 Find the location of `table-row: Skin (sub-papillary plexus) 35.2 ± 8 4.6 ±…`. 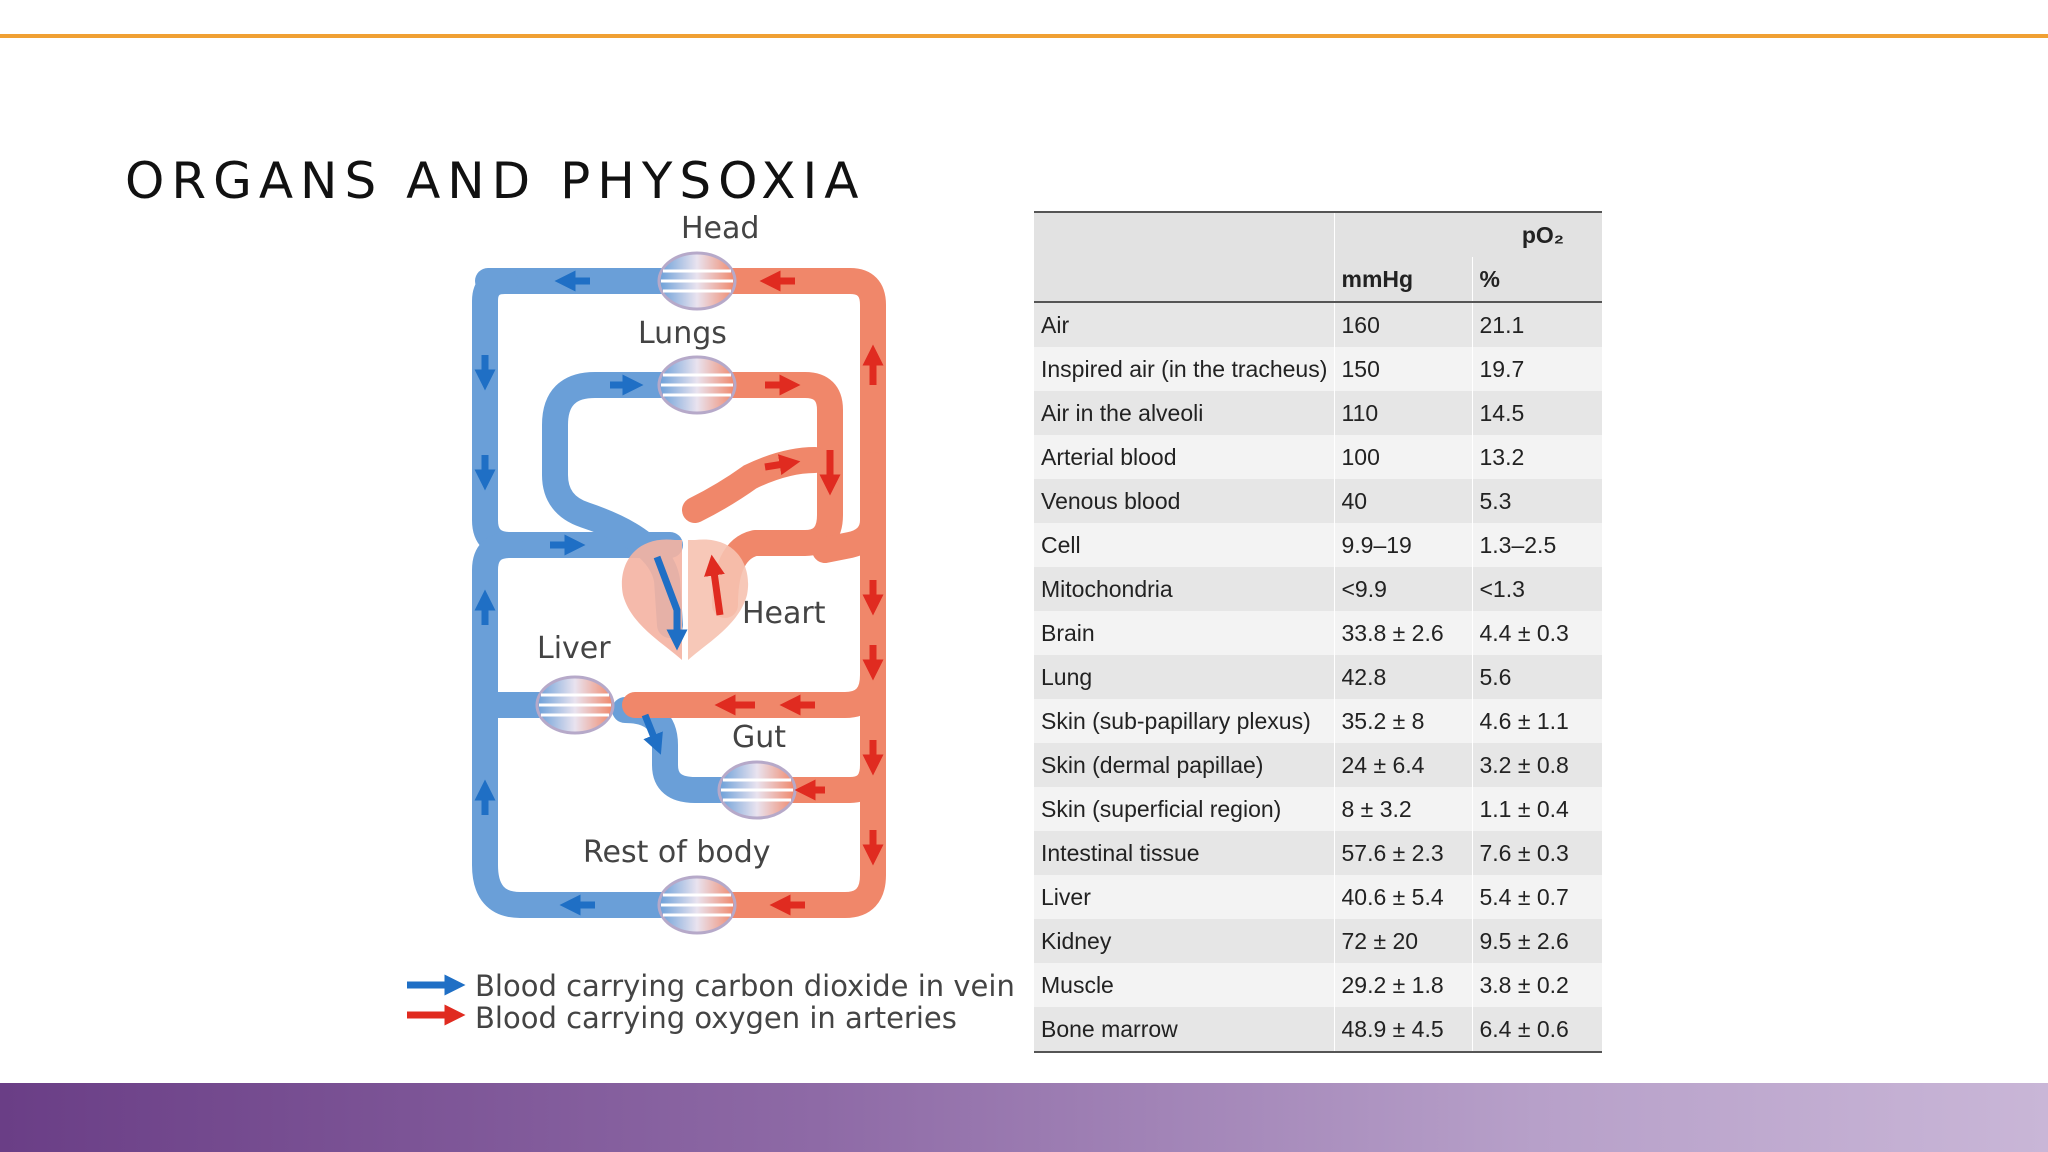

table-row: Skin (sub-papillary plexus) 35.2 ± 8 4.6 ±… is located at coordinates (1318, 721).